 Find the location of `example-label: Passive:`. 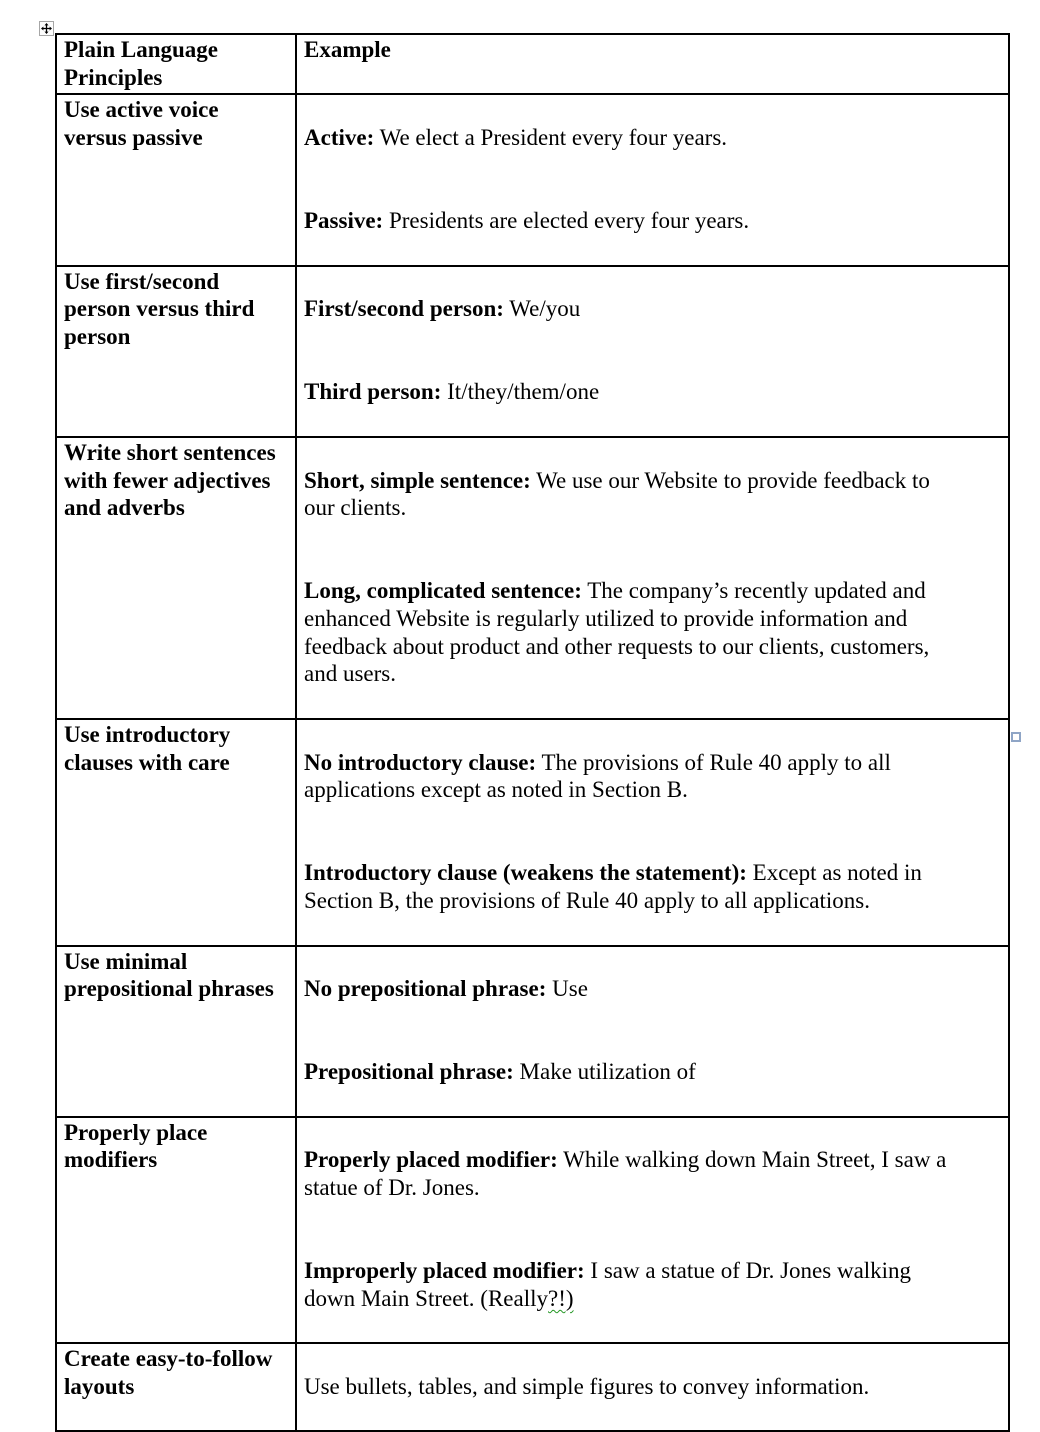

example-label: Passive: is located at coordinates (344, 221).